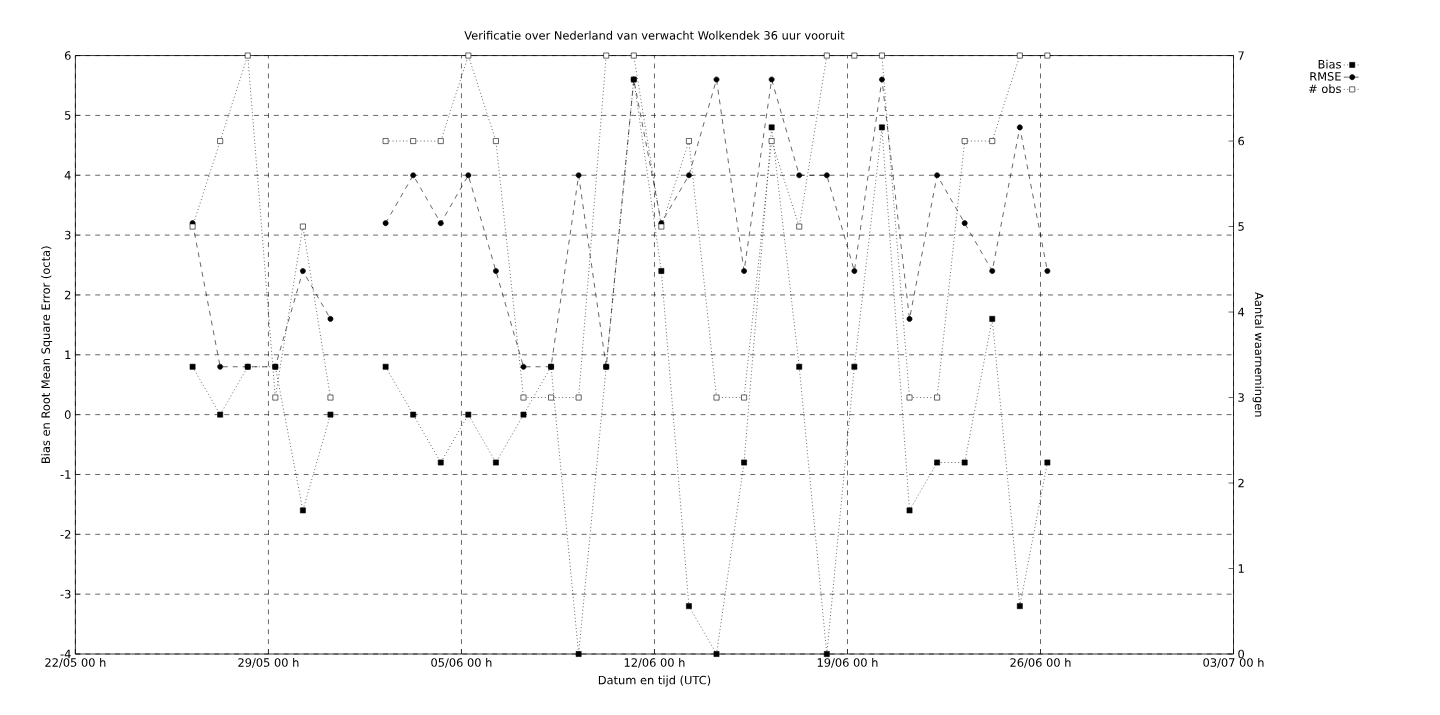 This screenshot has width=1440, height=715. I want to click on y2-tick-label: 3, so click(1241, 398).